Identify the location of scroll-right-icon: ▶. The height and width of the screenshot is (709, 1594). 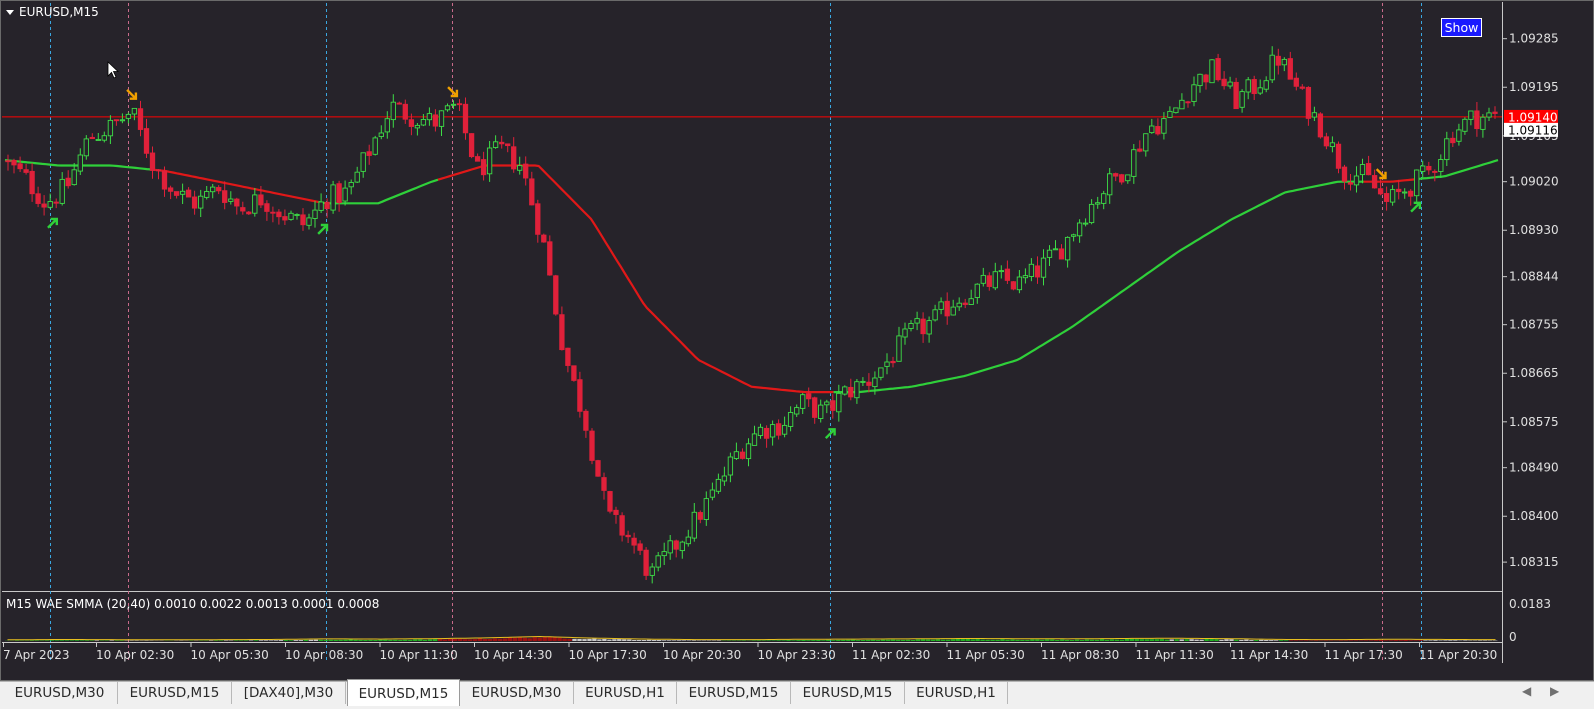
(1555, 691).